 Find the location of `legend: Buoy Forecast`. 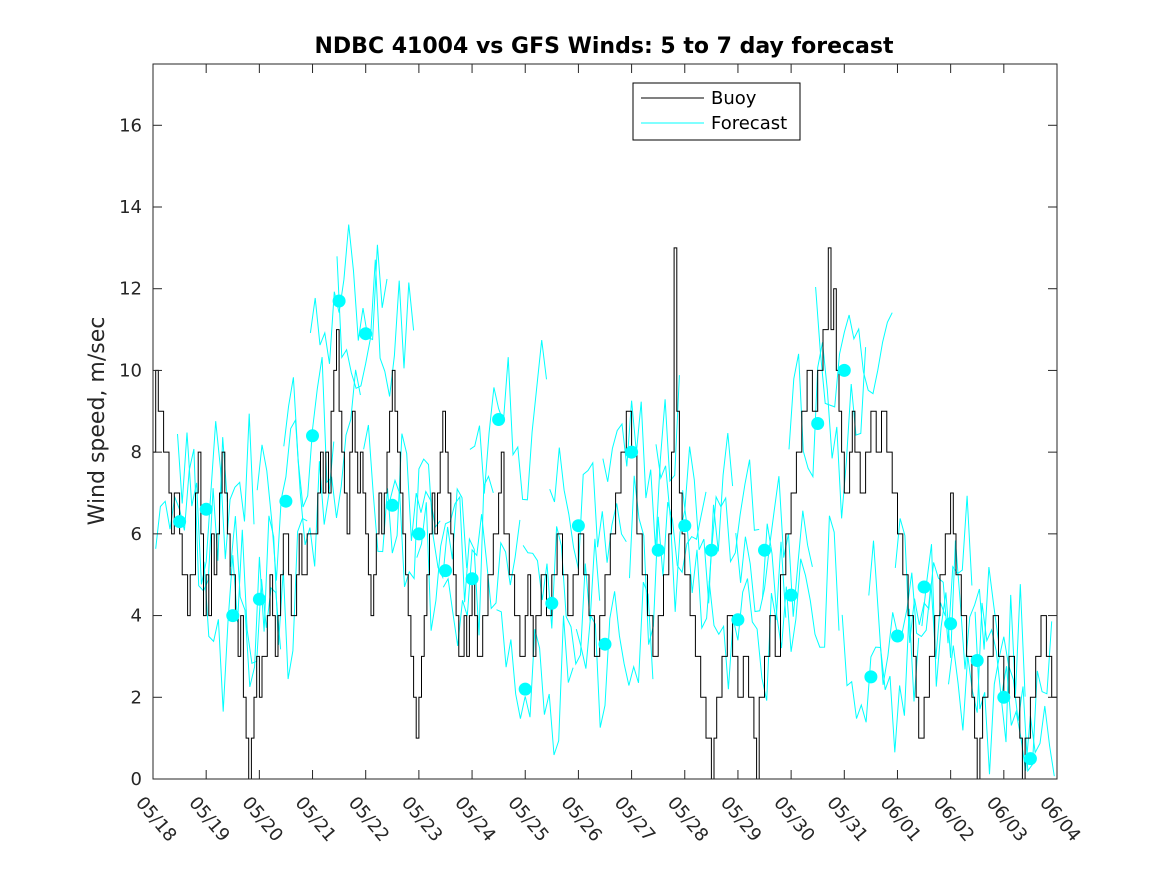

legend: Buoy Forecast is located at coordinates (716, 111).